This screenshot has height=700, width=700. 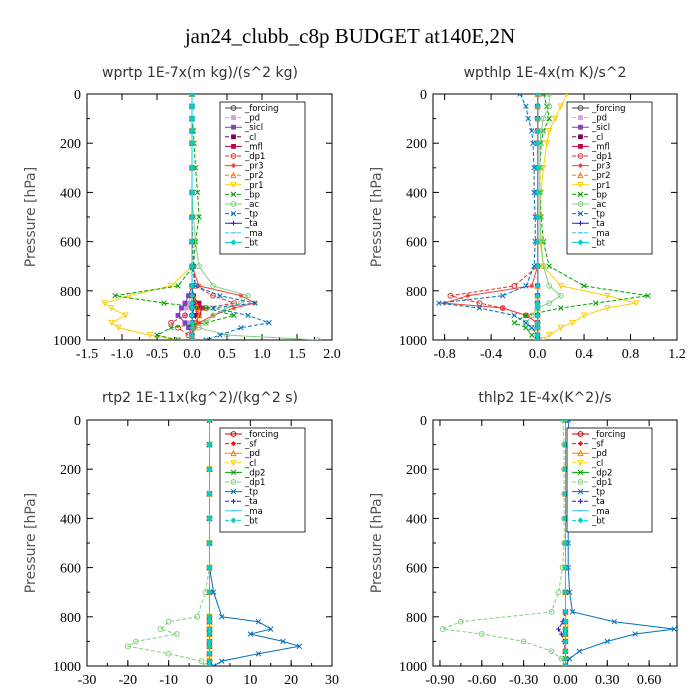 I want to click on y-tick-label: 800, so click(x=70, y=292).